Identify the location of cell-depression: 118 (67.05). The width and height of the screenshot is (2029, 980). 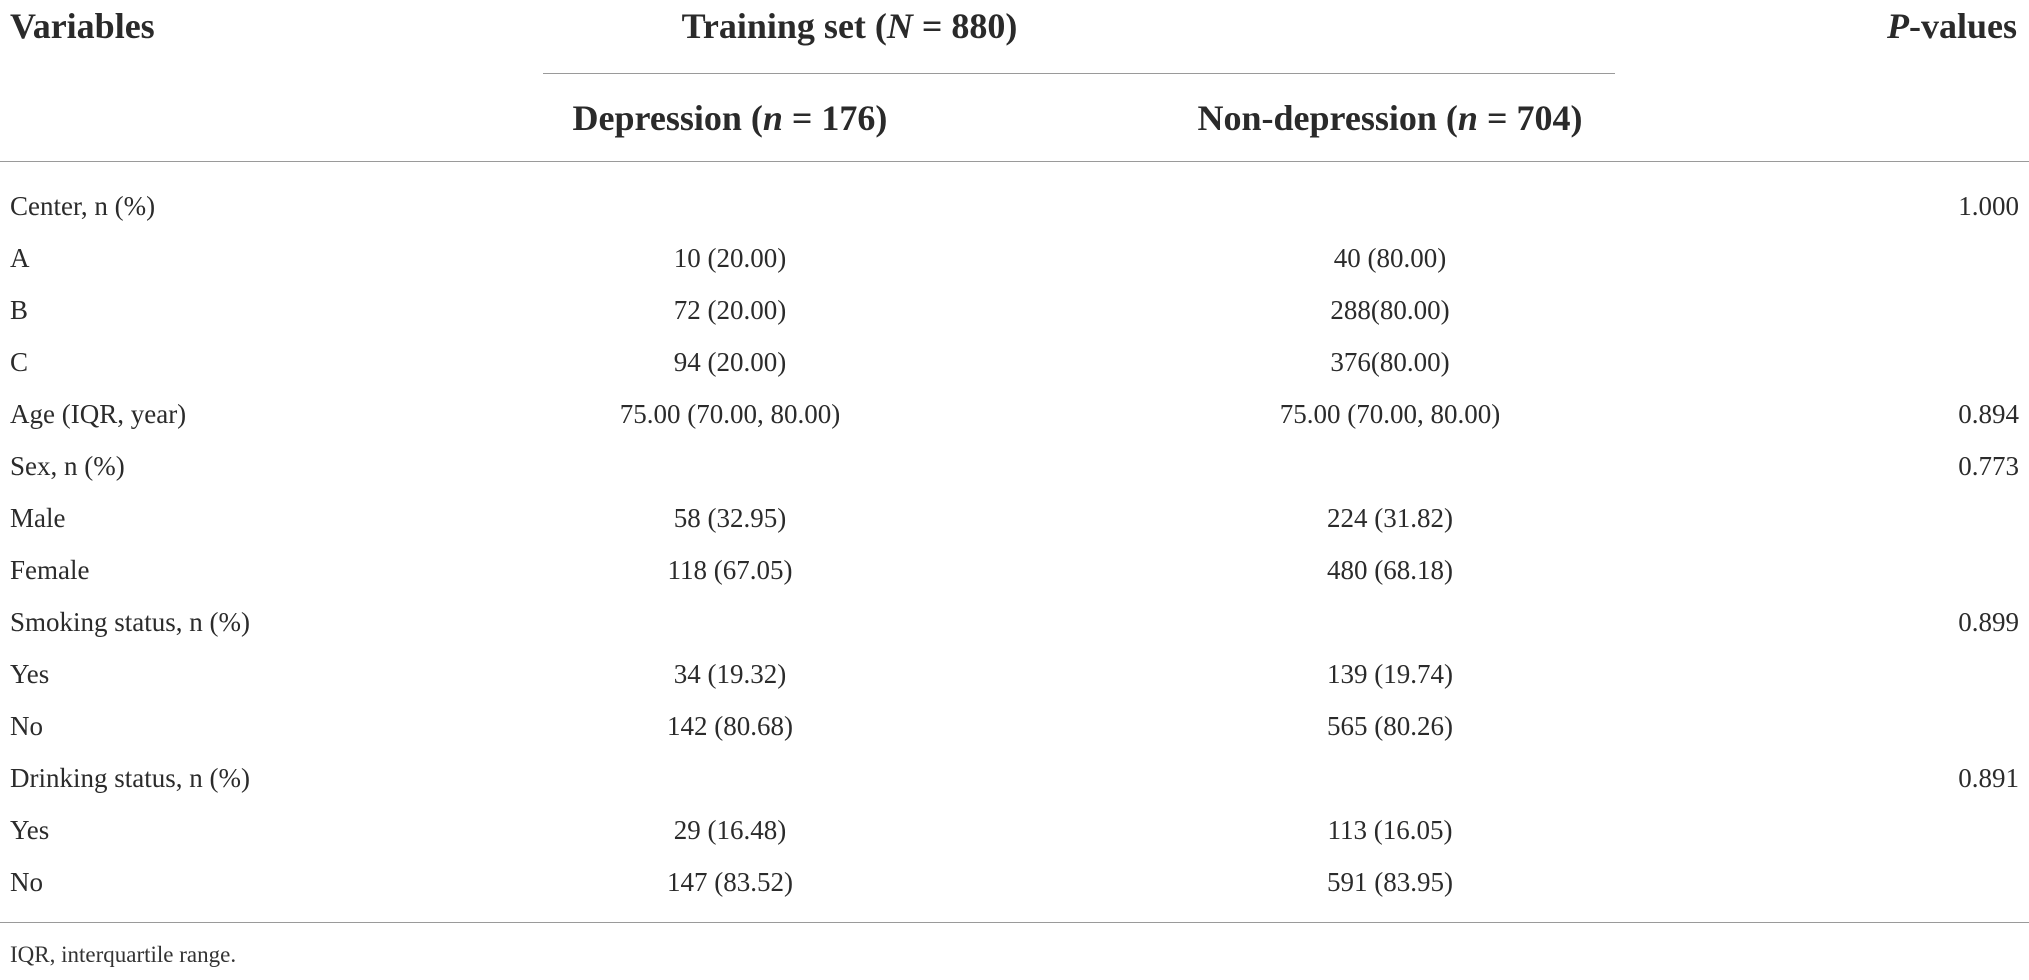
(730, 570).